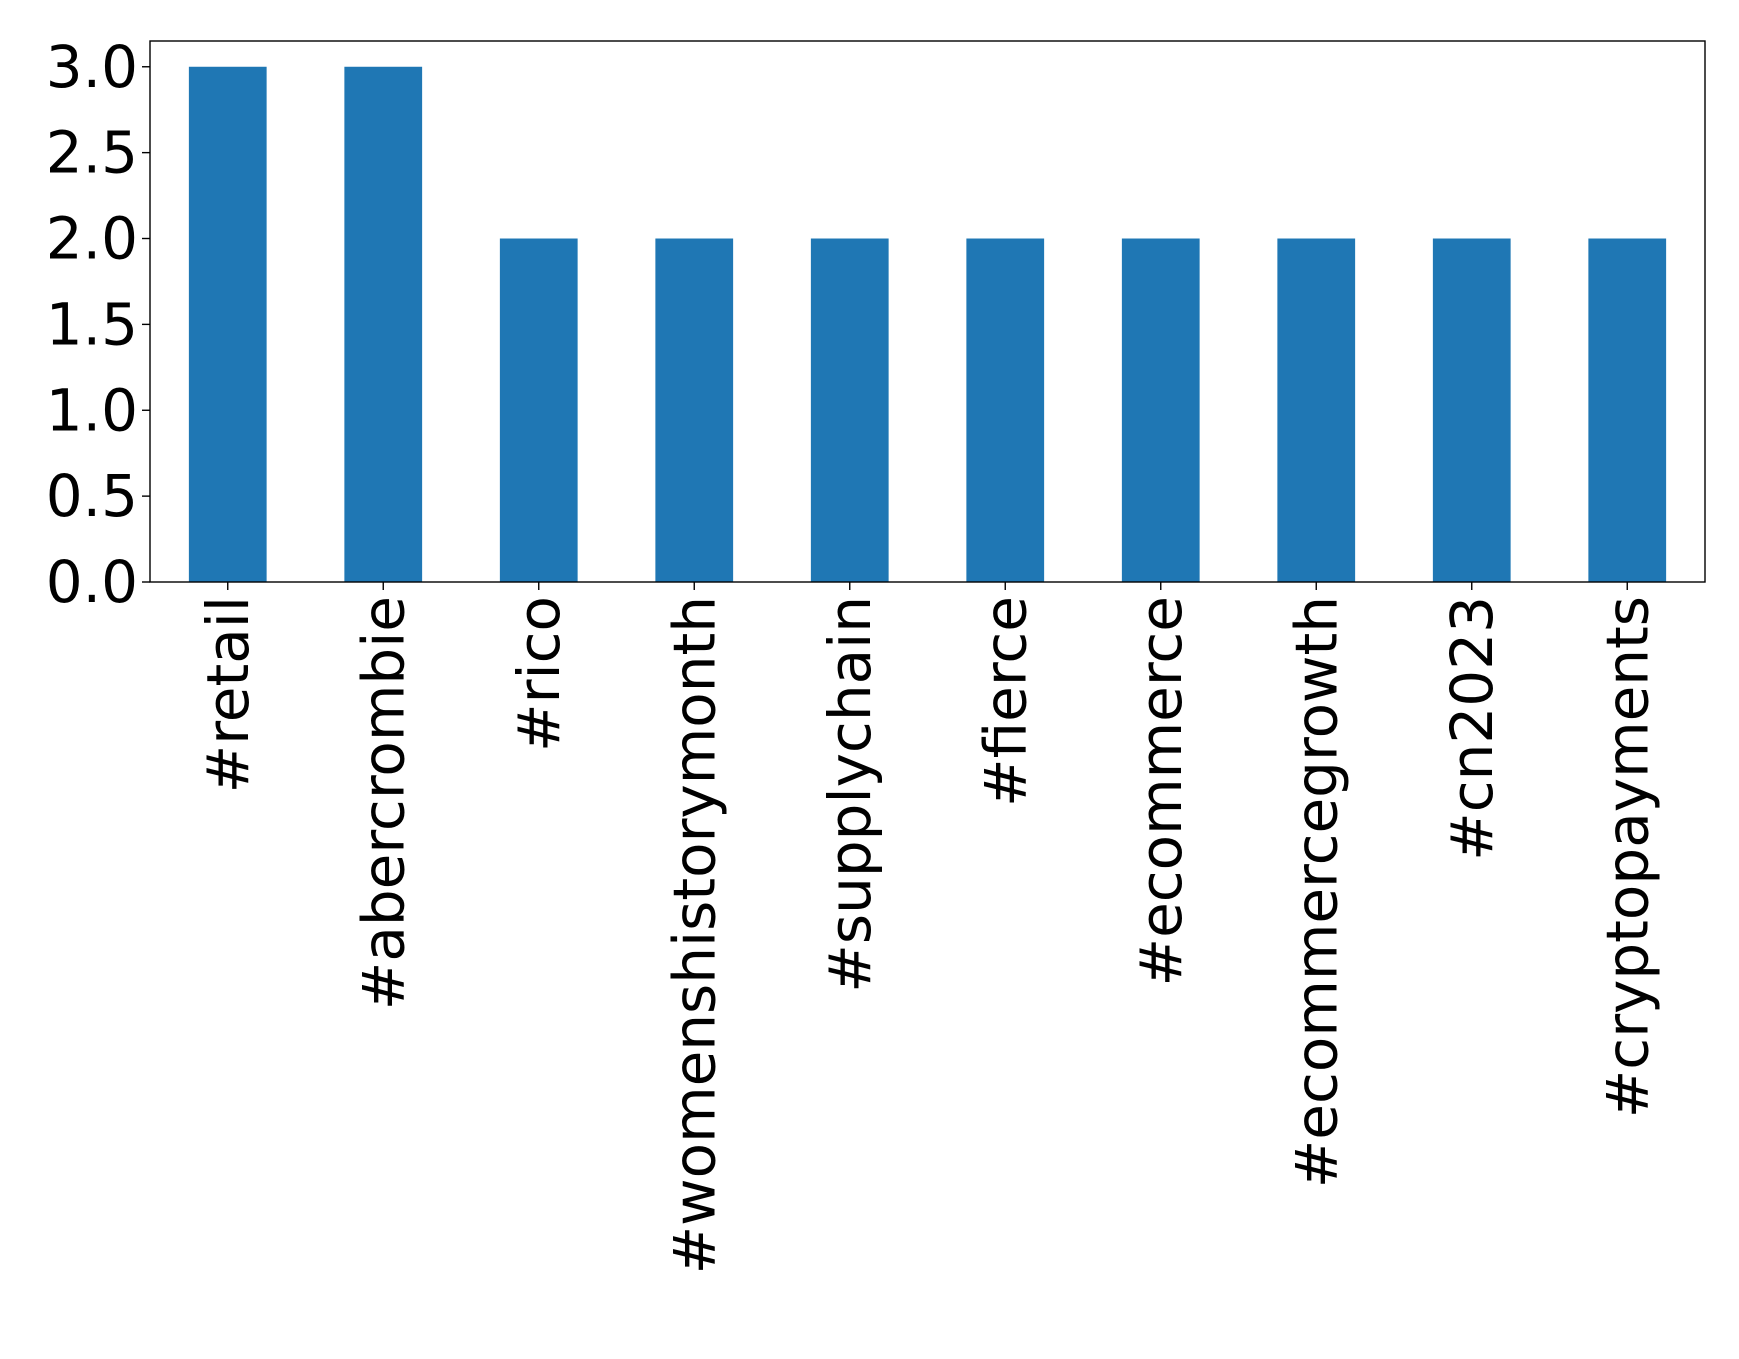 This screenshot has height=1359, width=1739. I want to click on y-tick-label: 3.0, so click(92, 67).